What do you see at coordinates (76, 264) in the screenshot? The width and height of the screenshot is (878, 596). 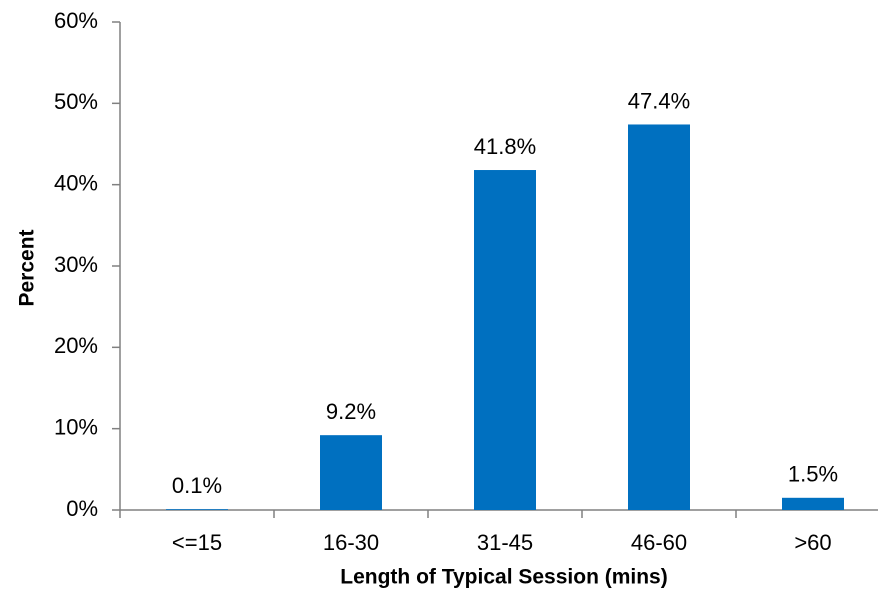 I see `y-tick-label: 30%` at bounding box center [76, 264].